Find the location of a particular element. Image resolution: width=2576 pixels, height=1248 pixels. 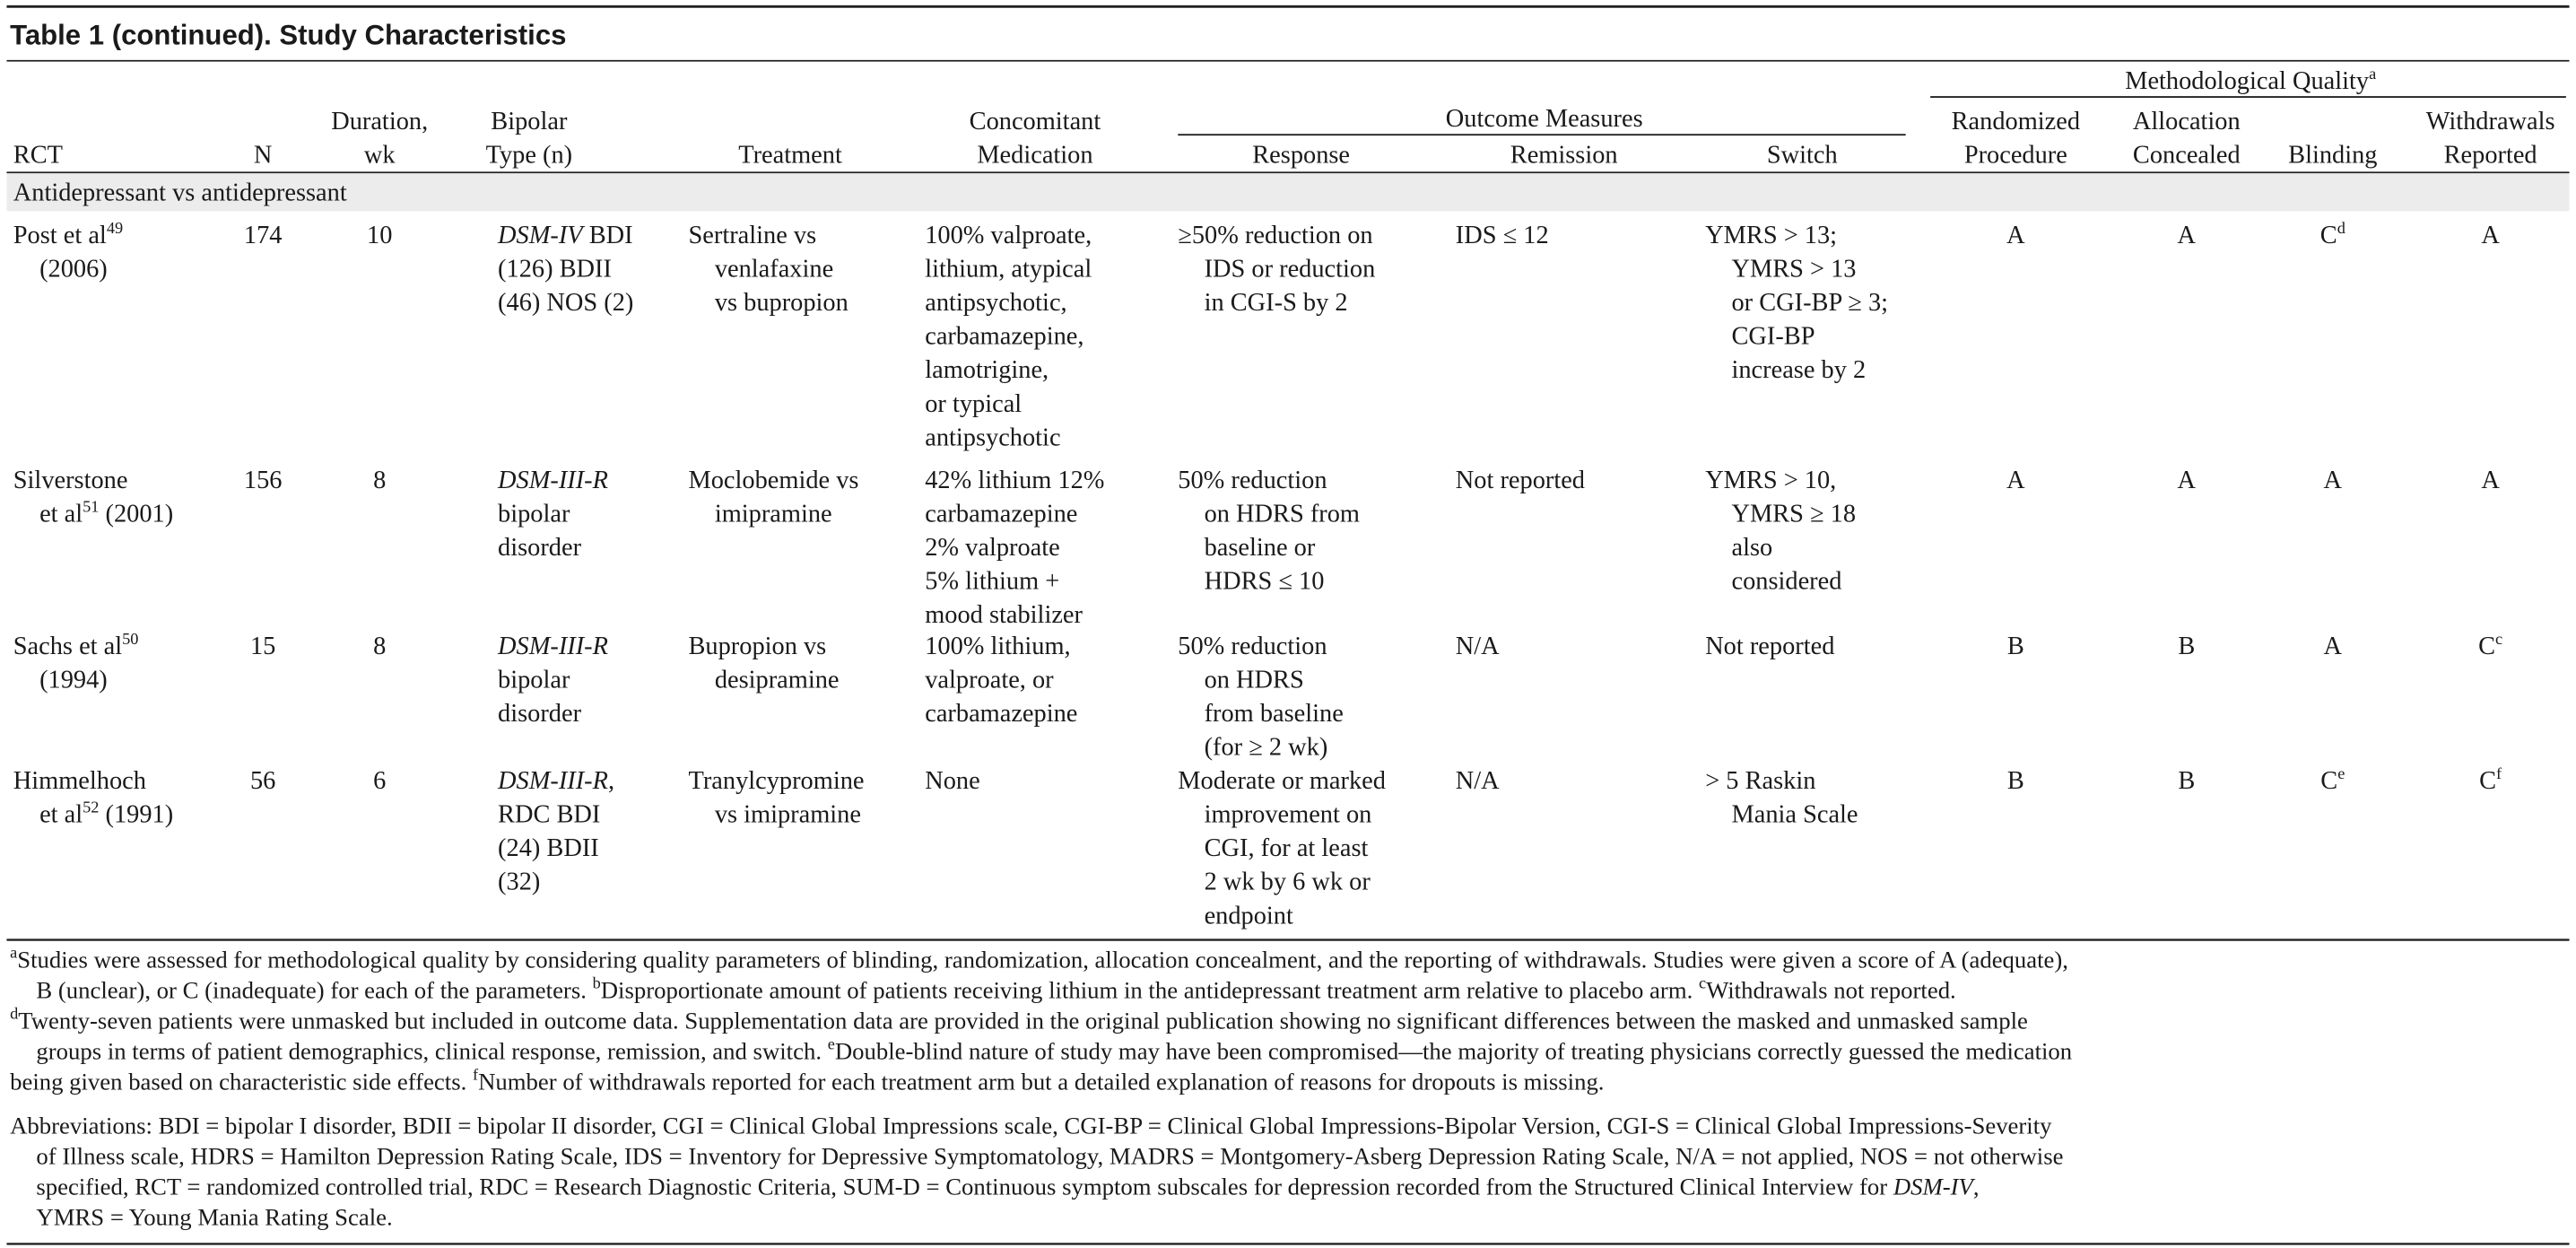

text-run: antipsychotic, is located at coordinates (995, 303).